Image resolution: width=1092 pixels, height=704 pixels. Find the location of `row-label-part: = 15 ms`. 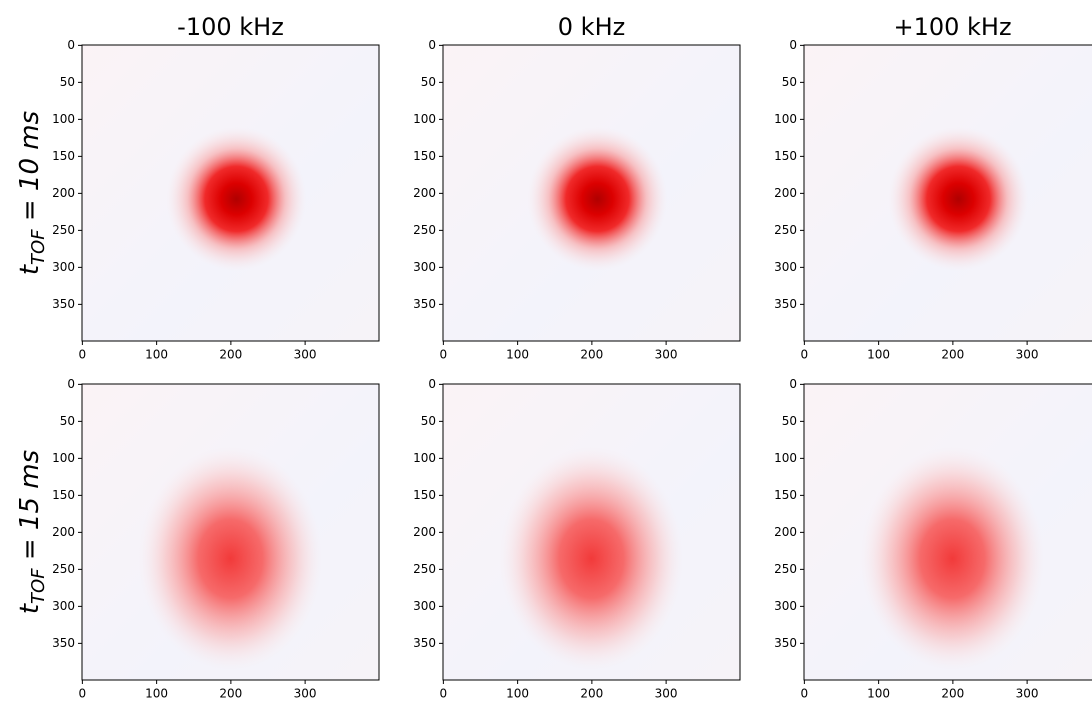

row-label-part: = 15 ms is located at coordinates (30, 509).